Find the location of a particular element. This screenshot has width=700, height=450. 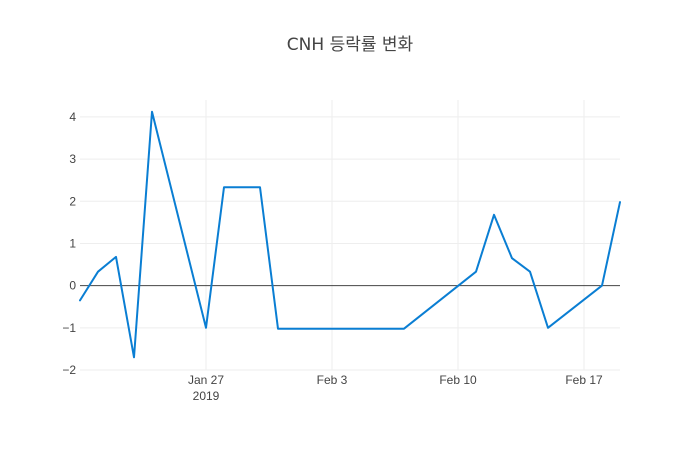

x-tick-label: Feb 3 is located at coordinates (332, 380).